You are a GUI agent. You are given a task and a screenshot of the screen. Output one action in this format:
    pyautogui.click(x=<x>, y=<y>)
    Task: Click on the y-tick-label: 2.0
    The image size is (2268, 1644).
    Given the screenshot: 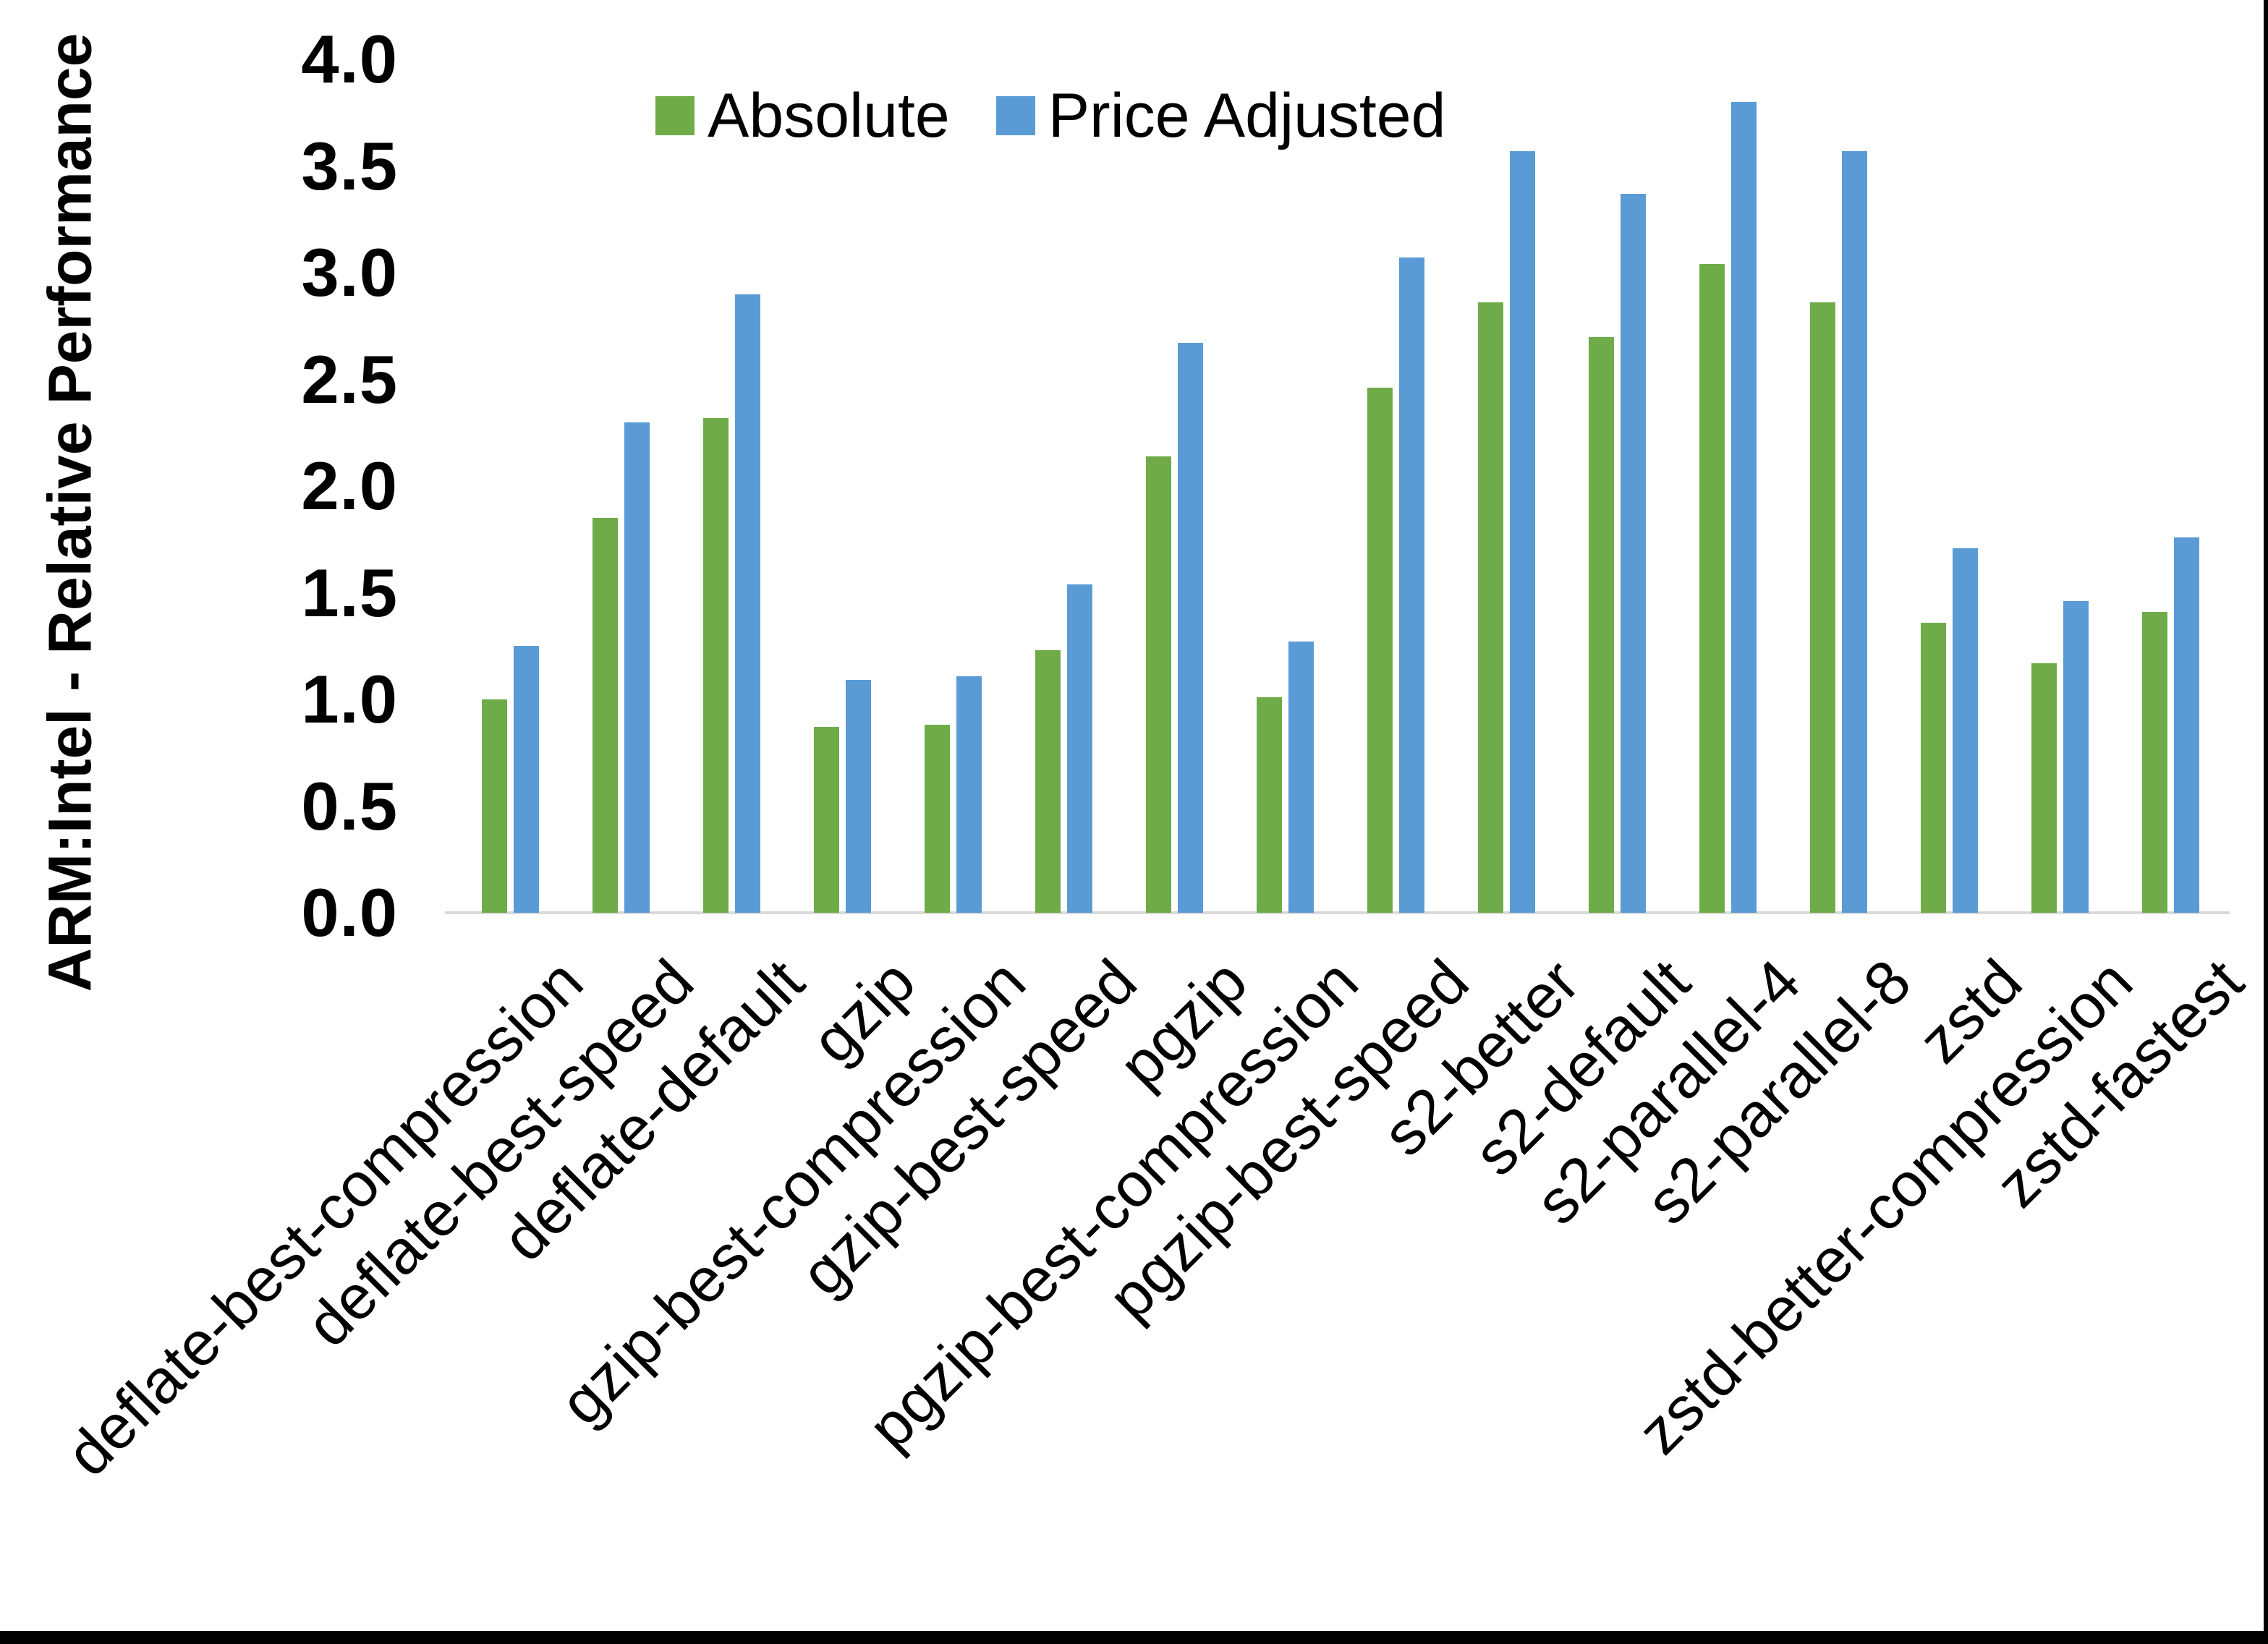 What is the action you would take?
    pyautogui.click(x=349, y=486)
    